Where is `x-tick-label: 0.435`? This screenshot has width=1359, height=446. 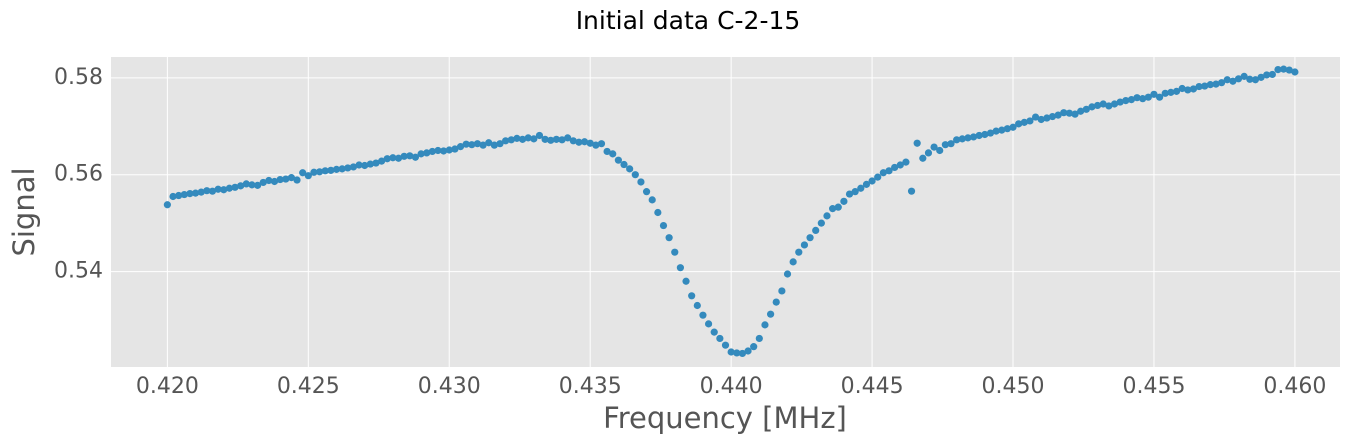 x-tick-label: 0.435 is located at coordinates (590, 386).